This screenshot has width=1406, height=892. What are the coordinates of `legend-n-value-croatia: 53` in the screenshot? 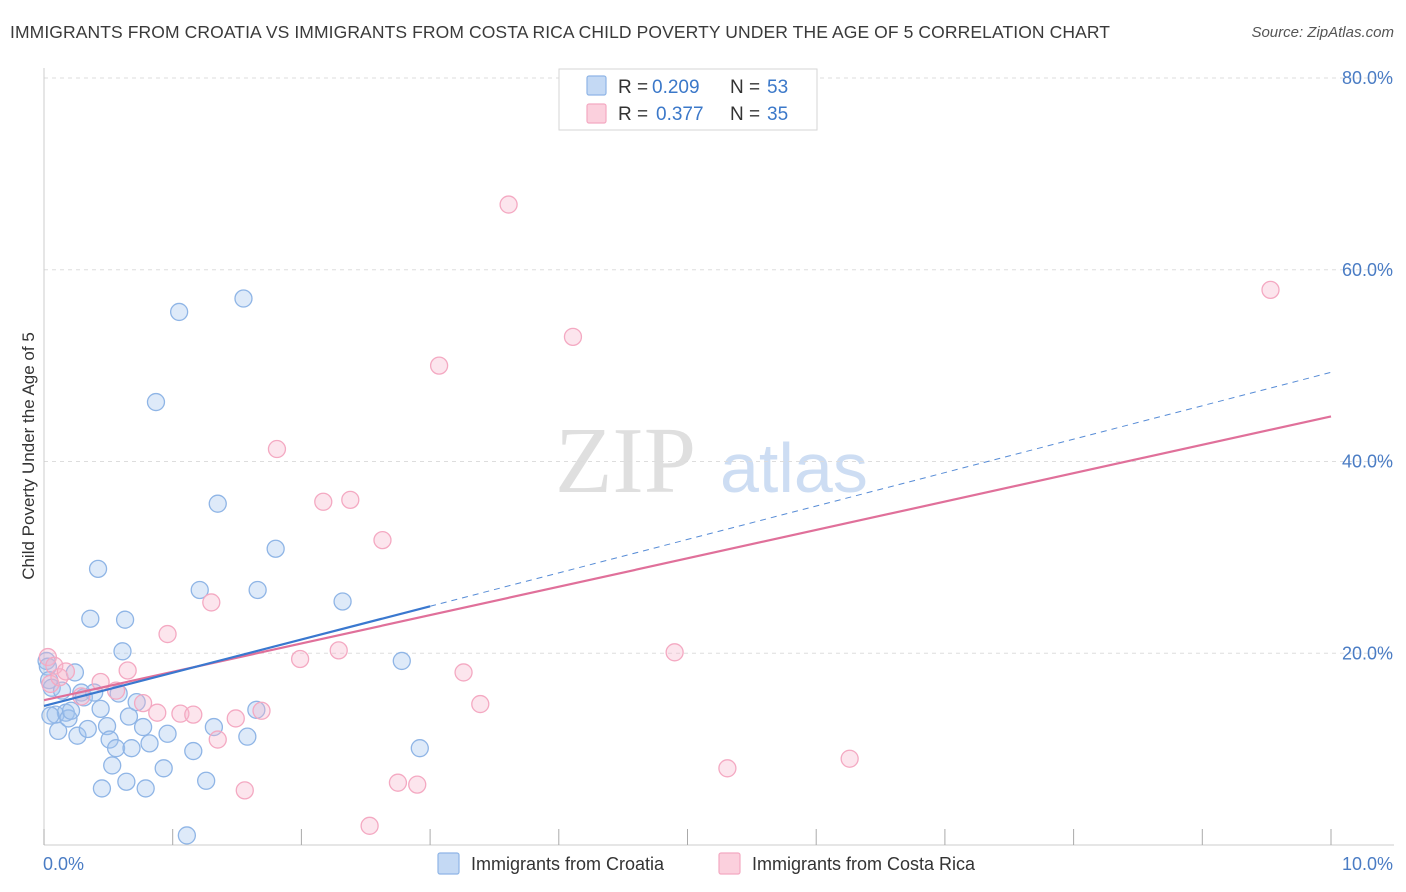 It's located at (777, 87).